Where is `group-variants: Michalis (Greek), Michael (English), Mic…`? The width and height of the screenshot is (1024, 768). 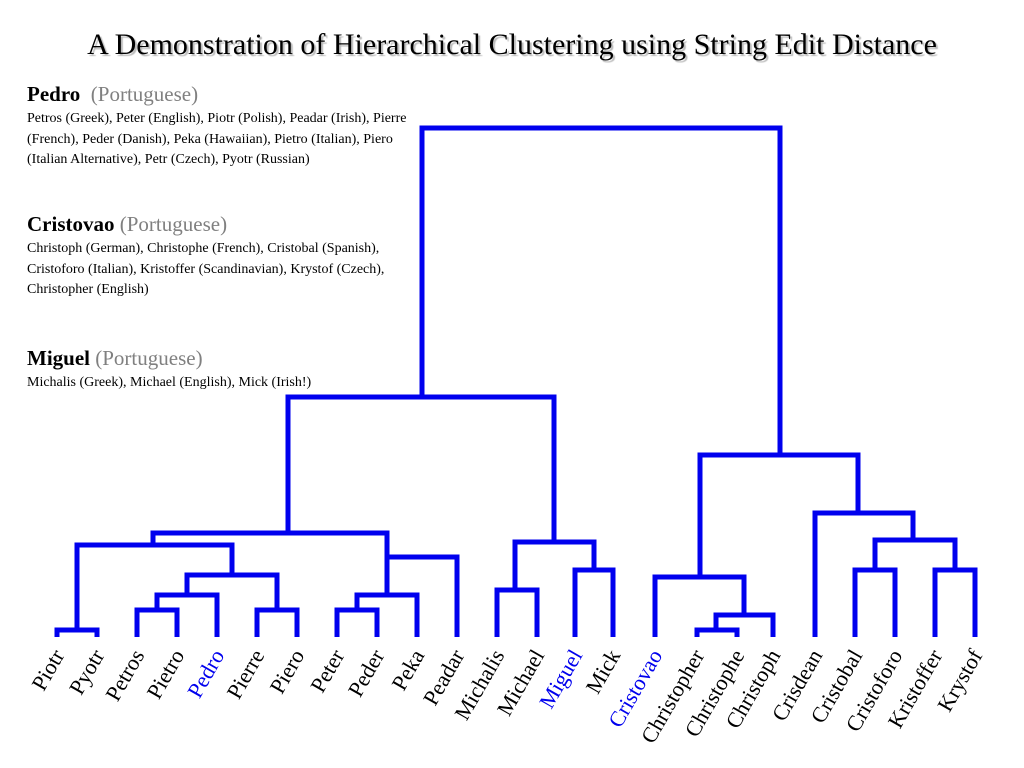 group-variants: Michalis (Greek), Michael (English), Mic… is located at coordinates (169, 382).